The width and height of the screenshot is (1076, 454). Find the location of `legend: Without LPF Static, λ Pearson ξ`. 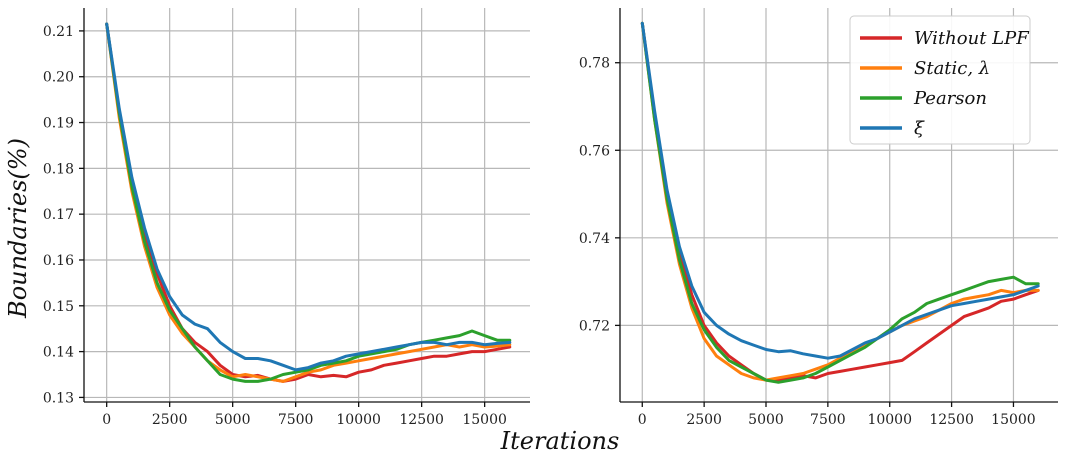

legend: Without LPF Static, λ Pearson ξ is located at coordinates (940, 80).